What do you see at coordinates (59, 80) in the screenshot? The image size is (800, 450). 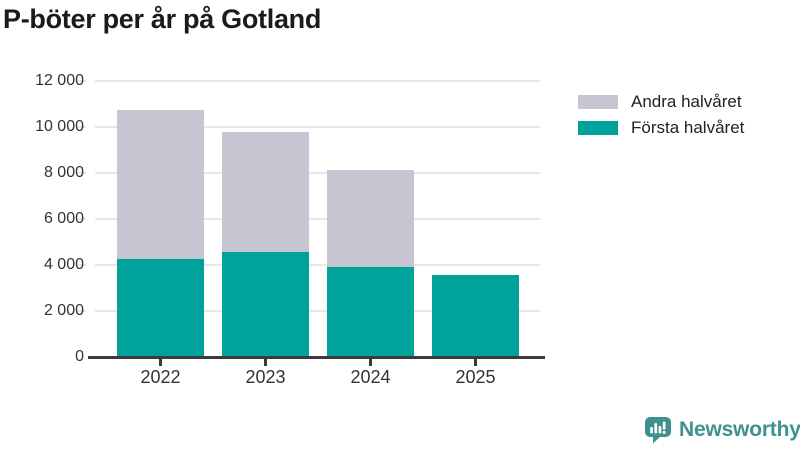 I see `y-axis-tick-label: 12 000` at bounding box center [59, 80].